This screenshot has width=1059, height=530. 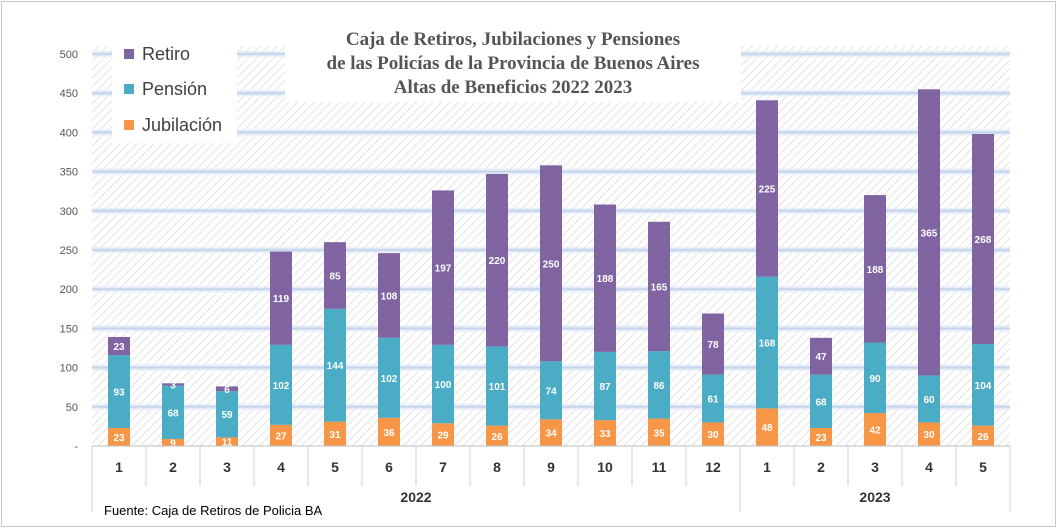 What do you see at coordinates (767, 428) in the screenshot?
I see `data-label: 48` at bounding box center [767, 428].